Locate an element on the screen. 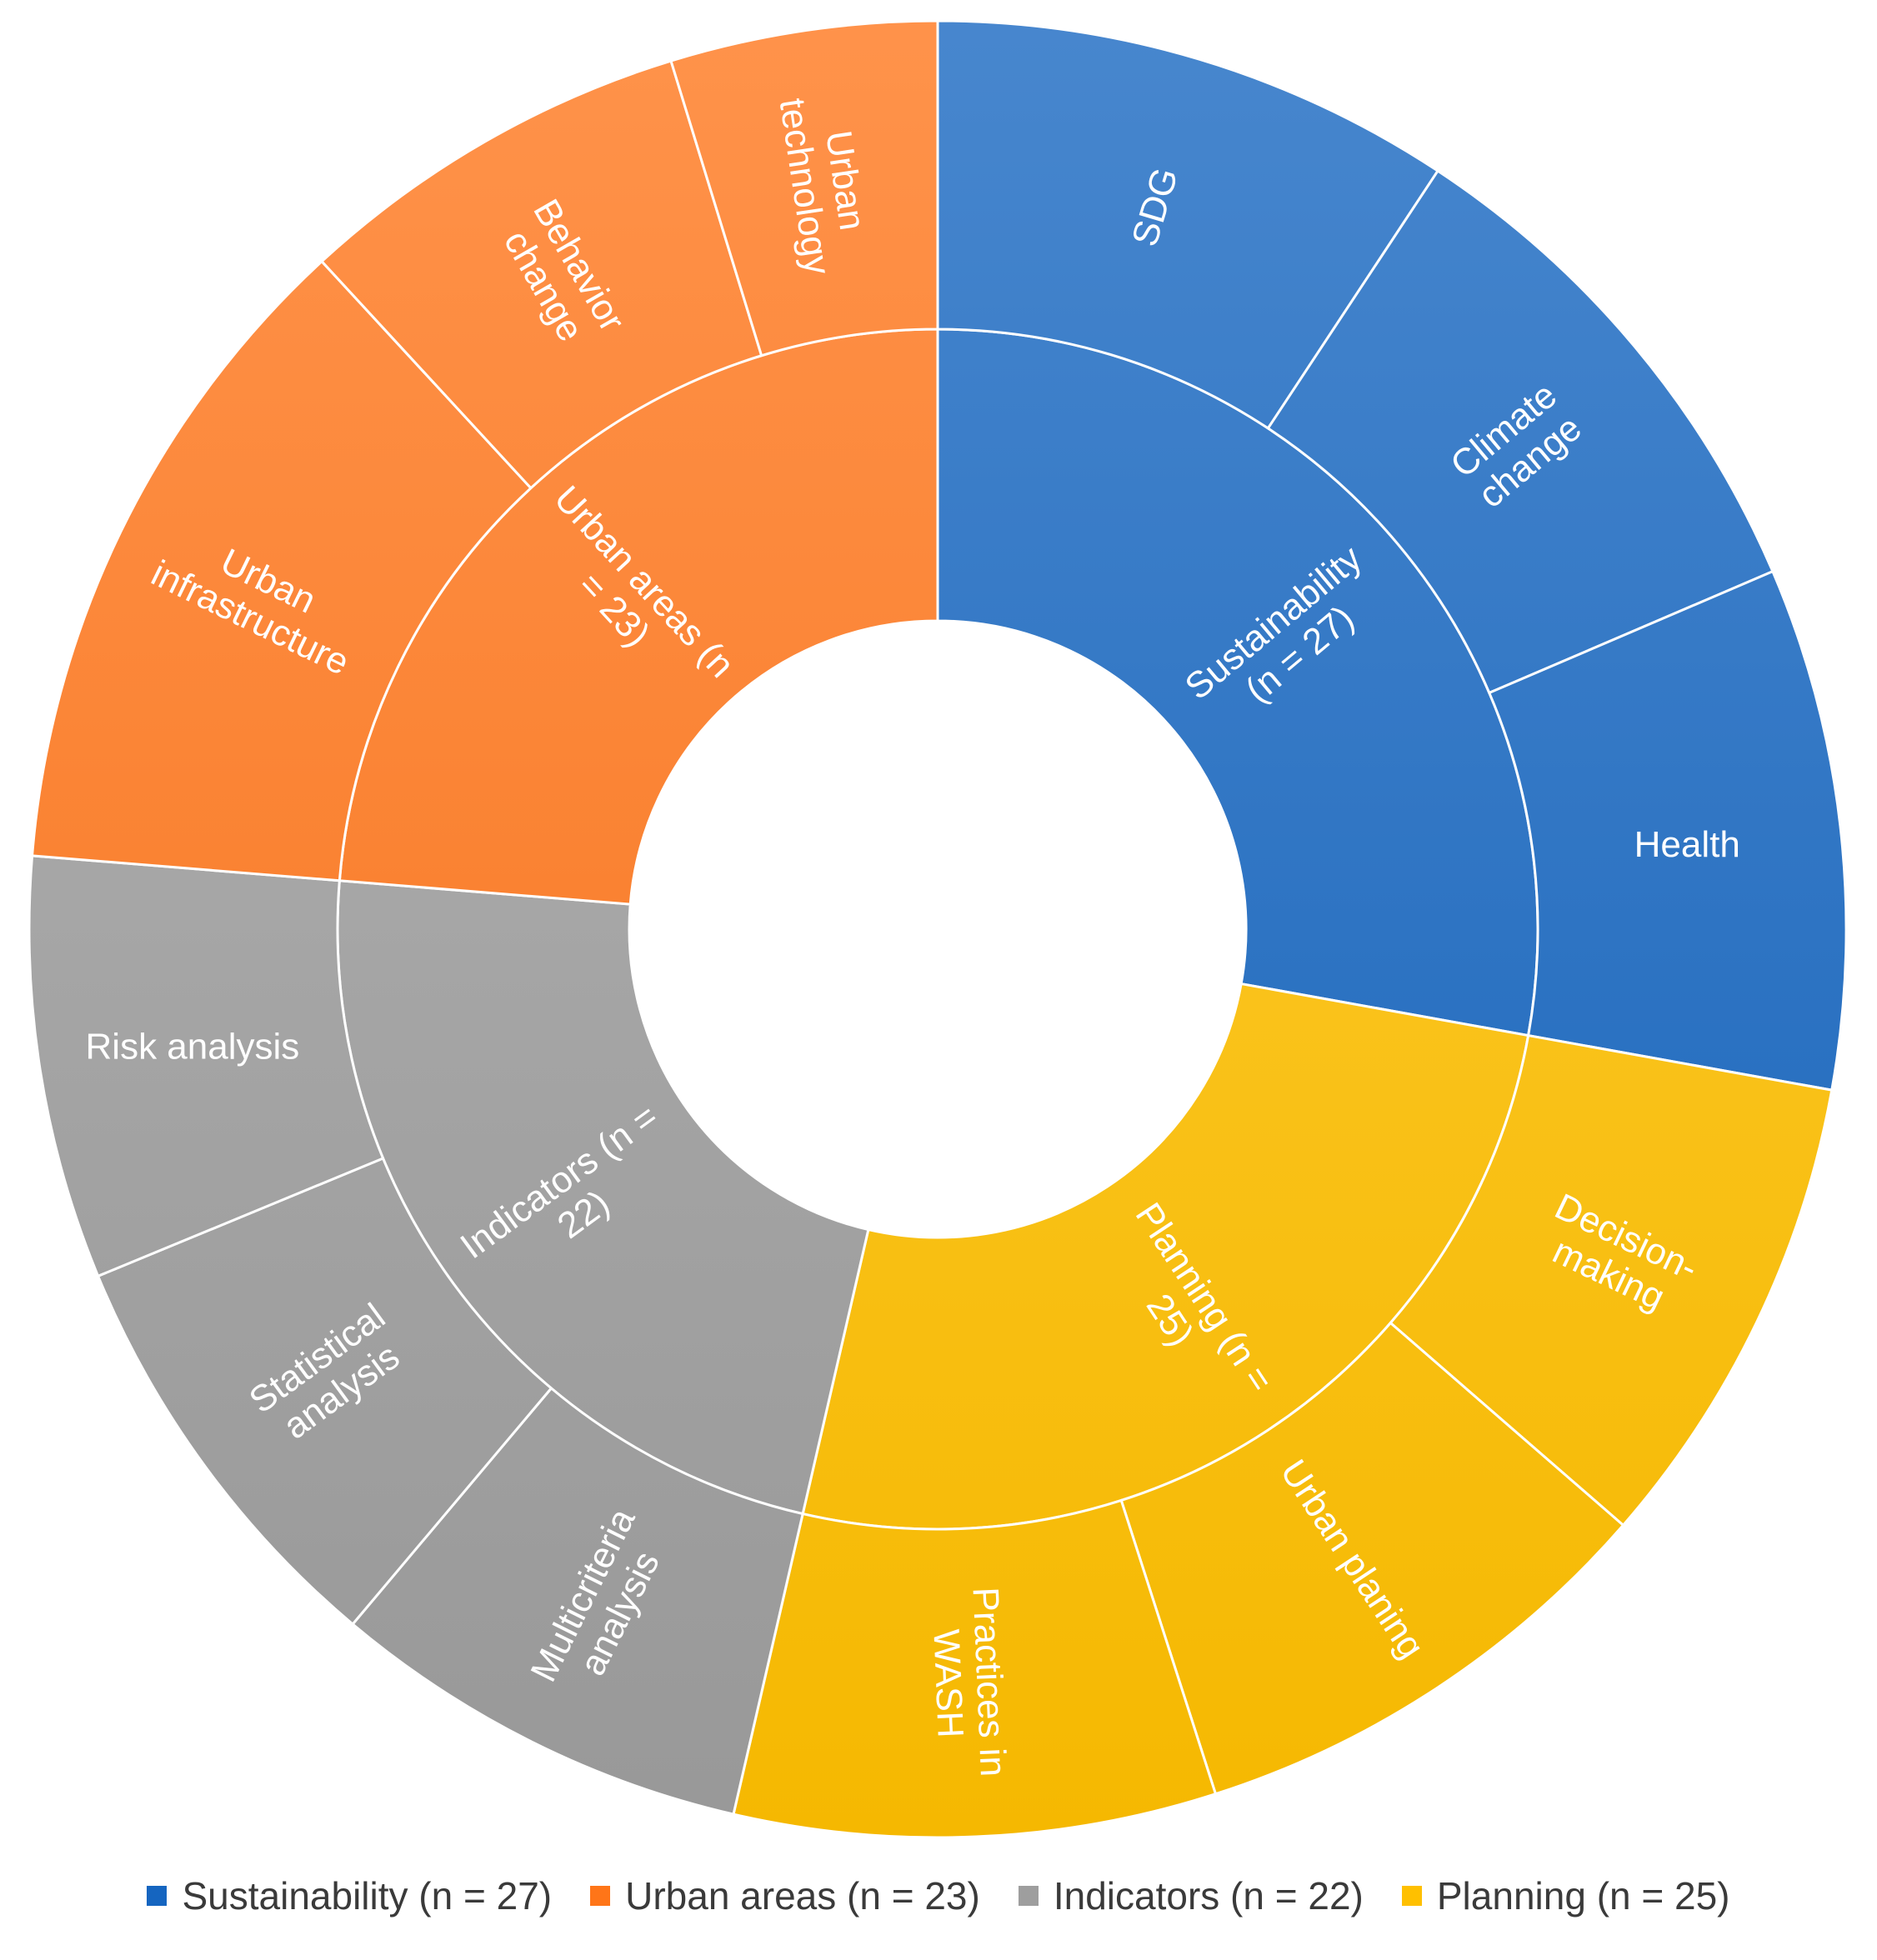  practices-in-wash-label-line: Practices in is located at coordinates (989, 1682).